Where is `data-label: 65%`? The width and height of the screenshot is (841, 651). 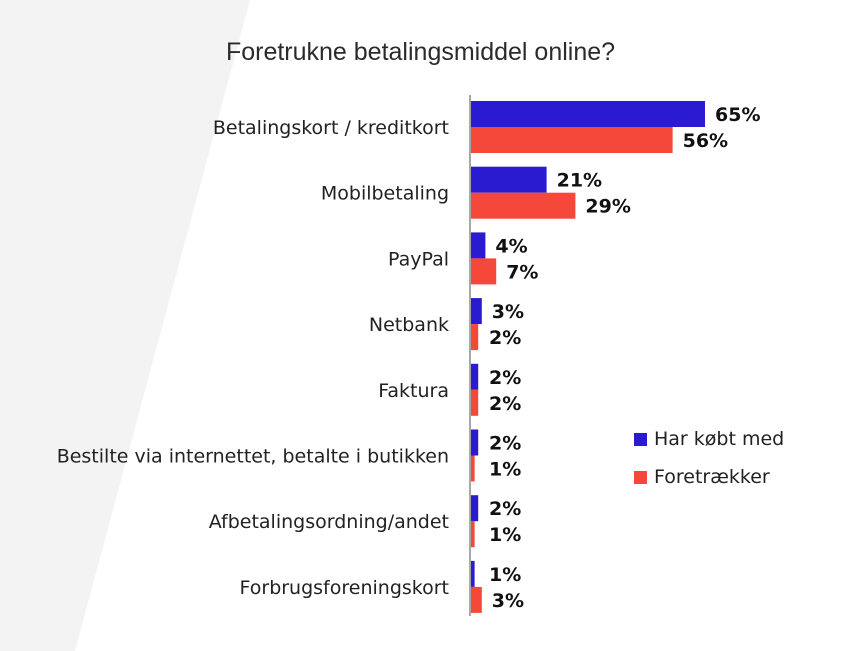
data-label: 65% is located at coordinates (737, 115).